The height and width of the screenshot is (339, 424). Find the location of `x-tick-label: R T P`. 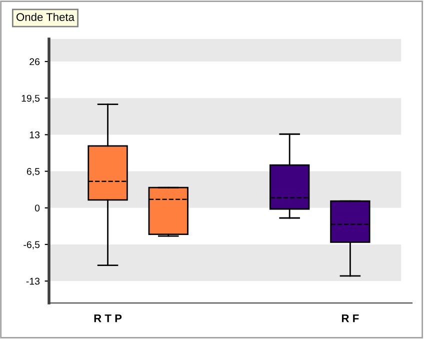

x-tick-label: R T P is located at coordinates (108, 318).